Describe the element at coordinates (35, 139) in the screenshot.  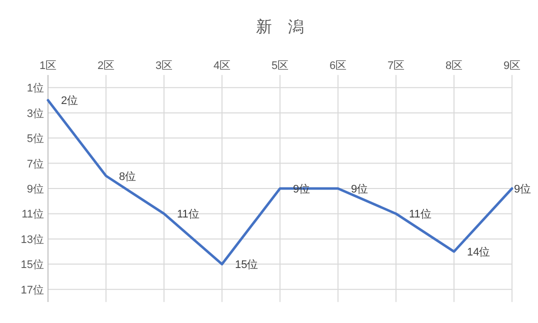
I see `y-tick-label: 5位` at that location.